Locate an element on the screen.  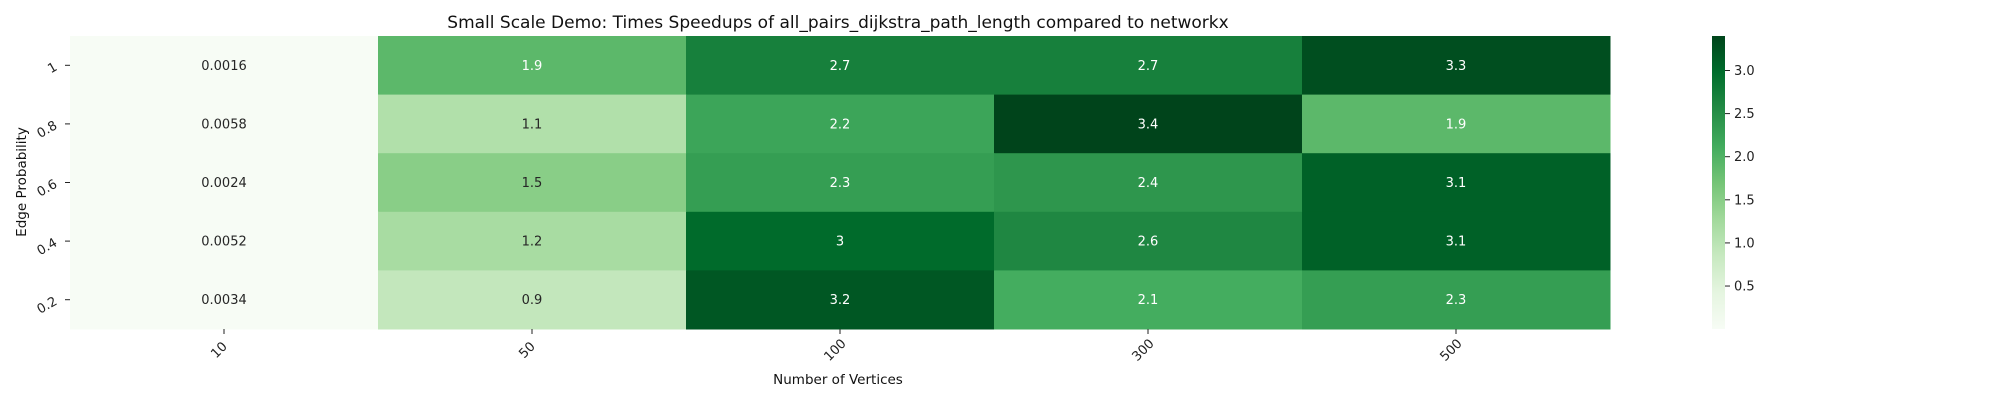
colorbar-tick-label: 2.0 is located at coordinates (1744, 157).